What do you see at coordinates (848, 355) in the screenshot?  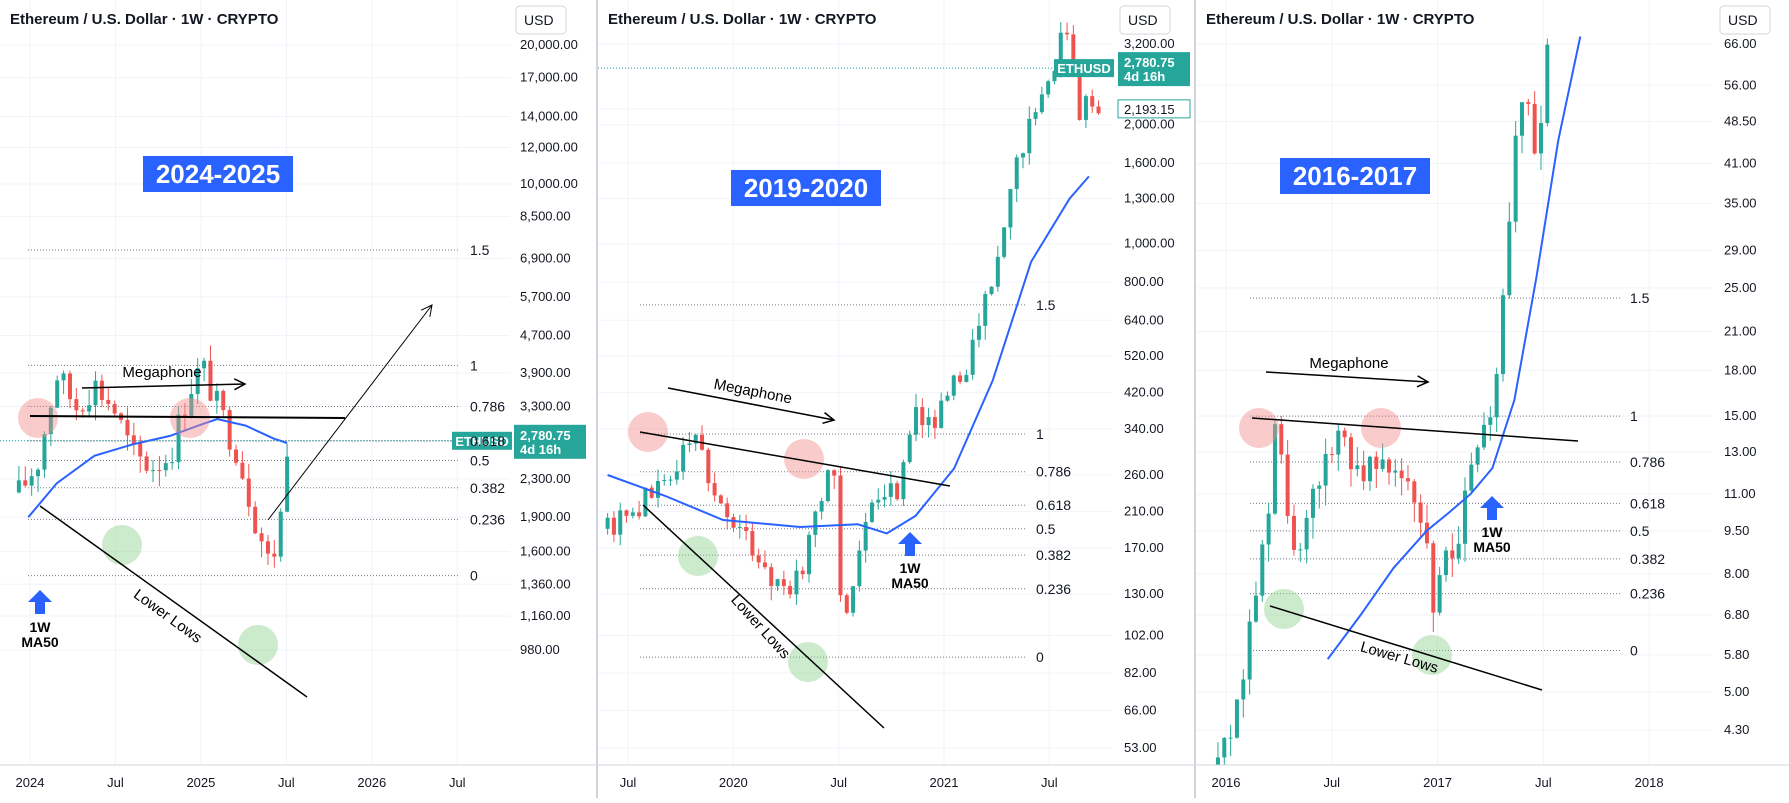 I see `ma50-line` at bounding box center [848, 355].